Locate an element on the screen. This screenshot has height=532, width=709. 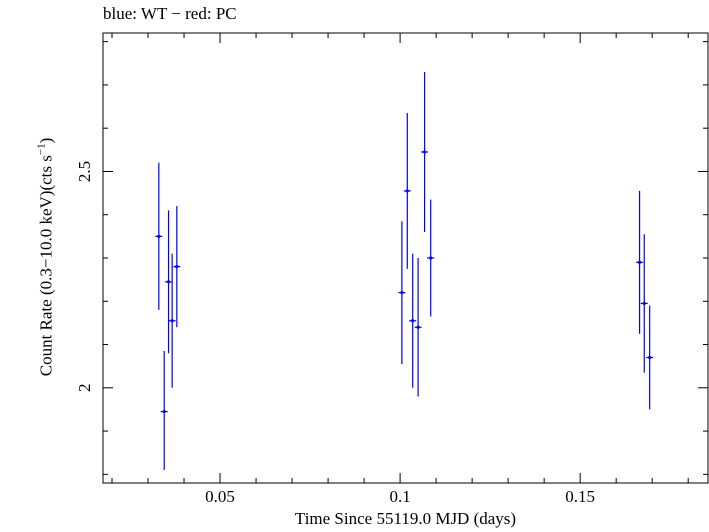
y-tick-label: 2 is located at coordinates (84, 388).